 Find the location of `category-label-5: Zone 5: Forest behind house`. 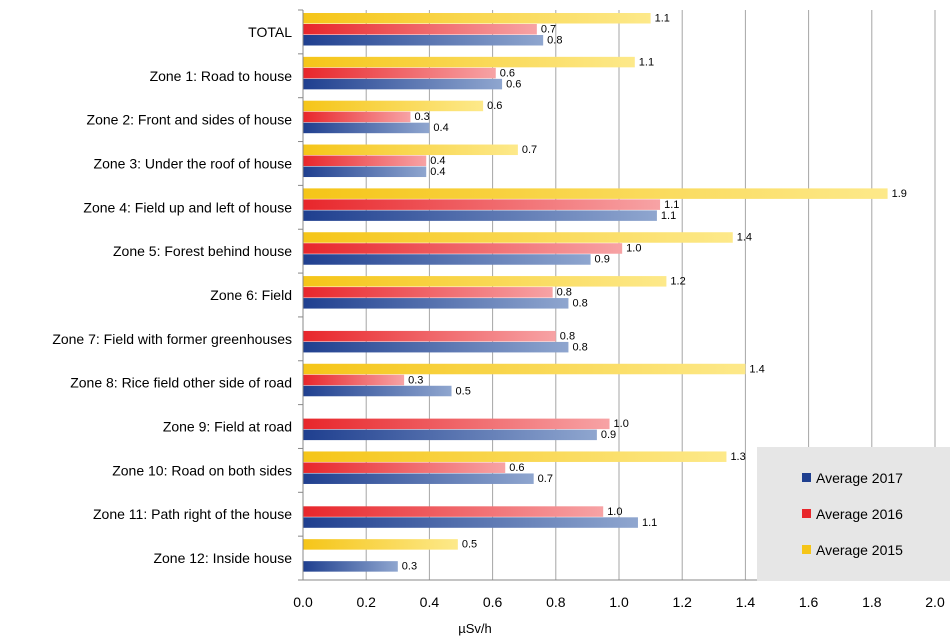

category-label-5: Zone 5: Forest behind house is located at coordinates (202, 251).